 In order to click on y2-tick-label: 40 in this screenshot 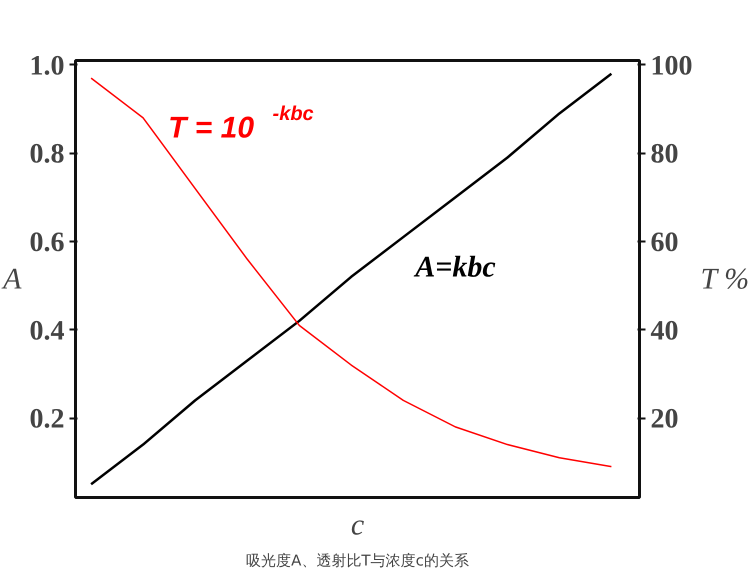, I will do `click(664, 330)`.